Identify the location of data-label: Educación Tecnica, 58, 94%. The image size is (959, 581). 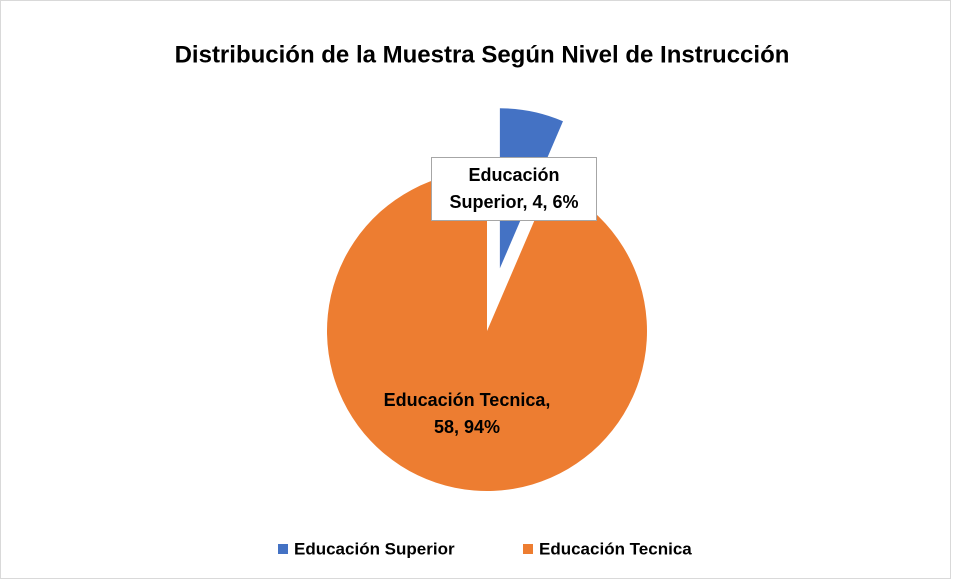
(467, 413).